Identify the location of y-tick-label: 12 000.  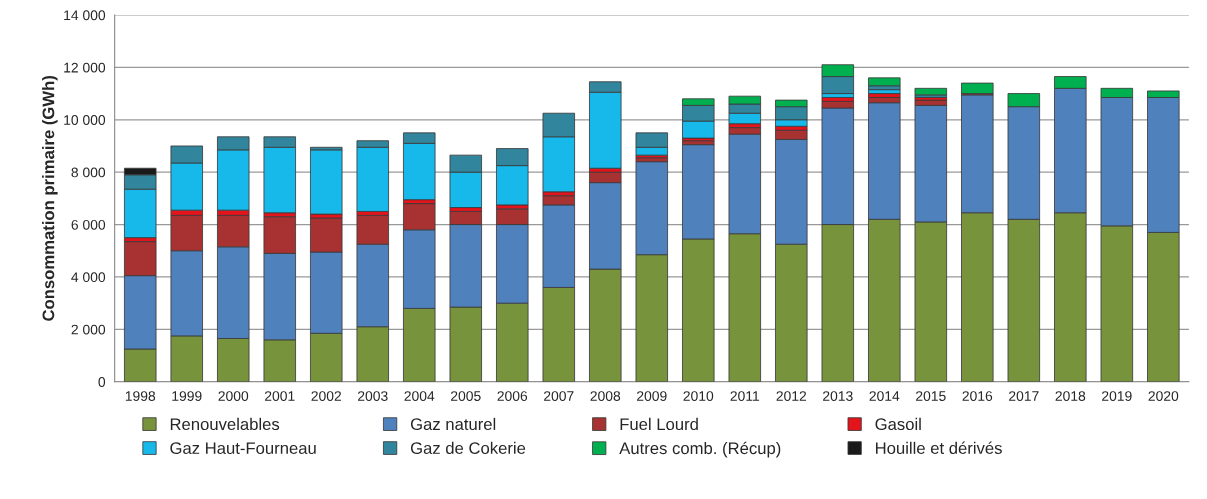
(85, 67).